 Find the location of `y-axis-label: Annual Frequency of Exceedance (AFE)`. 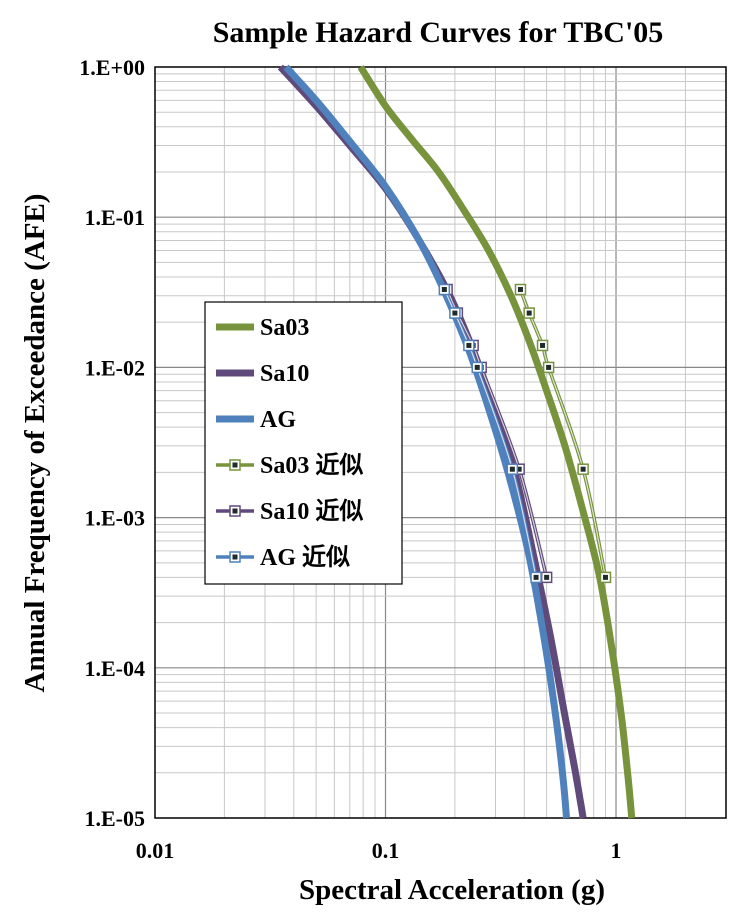

y-axis-label: Annual Frequency of Exceedance (AFE) is located at coordinates (35, 443).